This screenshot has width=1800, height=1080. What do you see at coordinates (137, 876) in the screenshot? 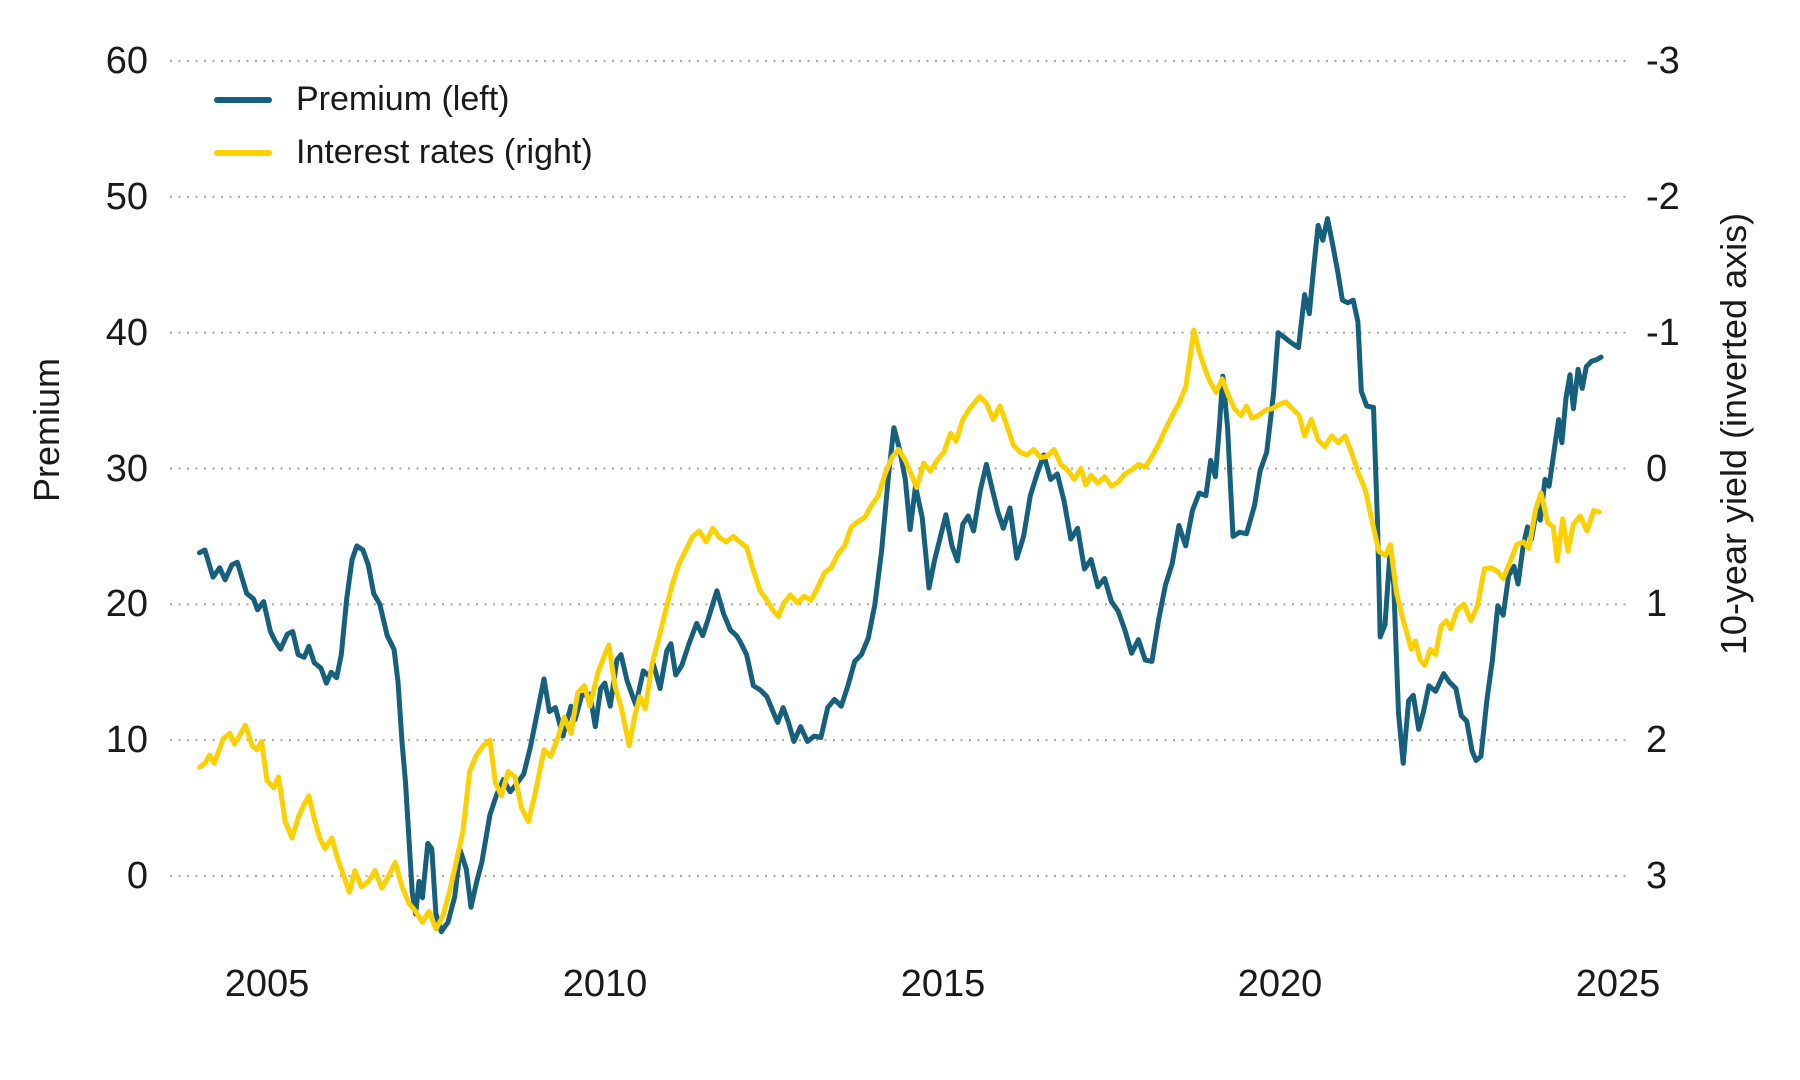
I see `y-left-tick-label: 0` at bounding box center [137, 876].